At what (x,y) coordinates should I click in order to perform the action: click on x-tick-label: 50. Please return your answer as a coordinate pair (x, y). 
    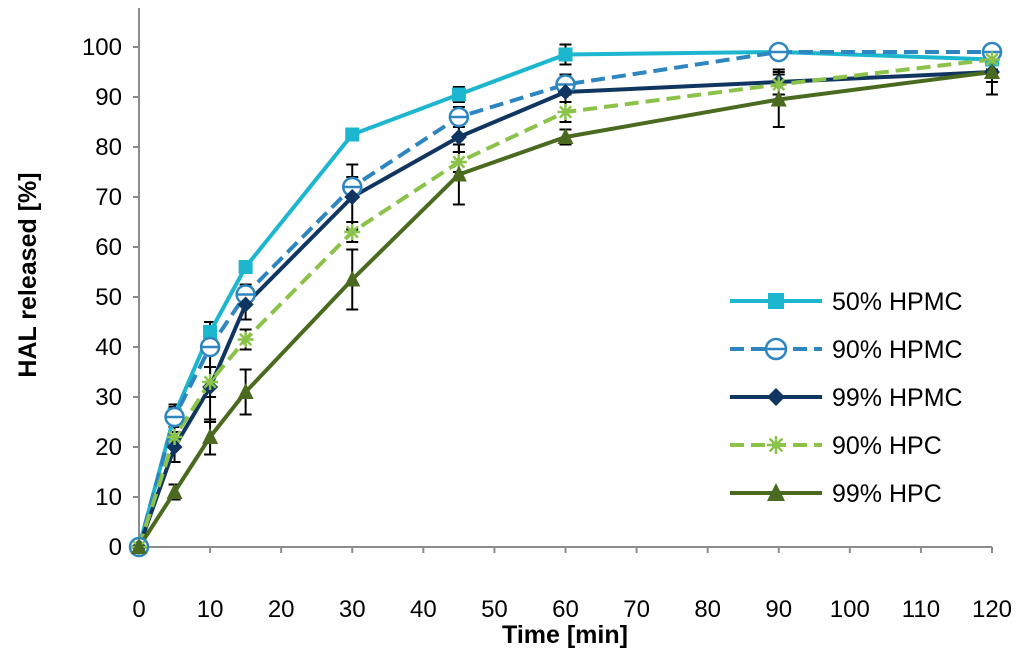
    Looking at the image, I should click on (494, 609).